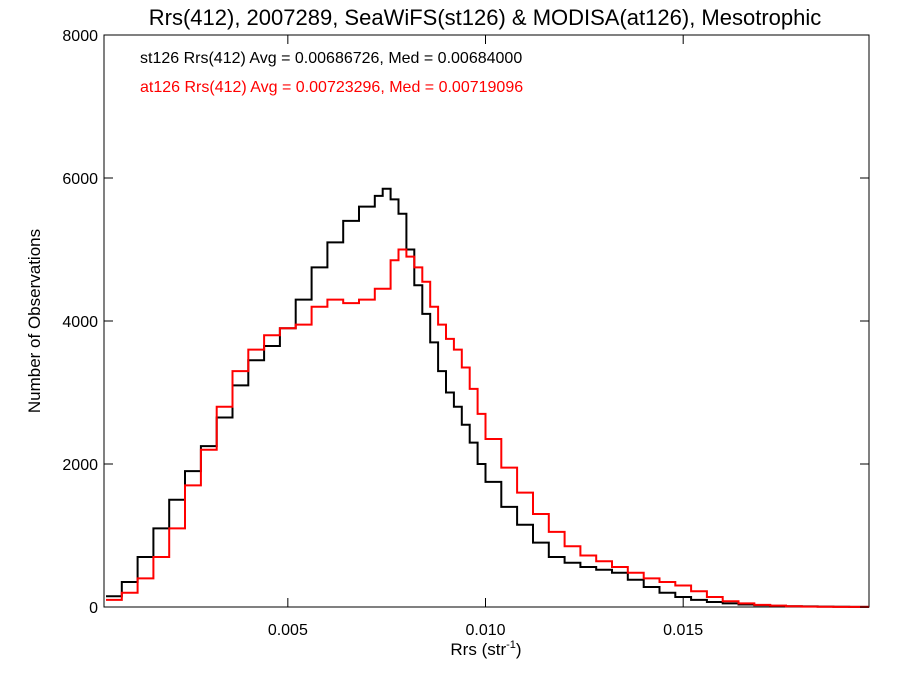  I want to click on x-axis-label-superscript: -1, so click(511, 645).